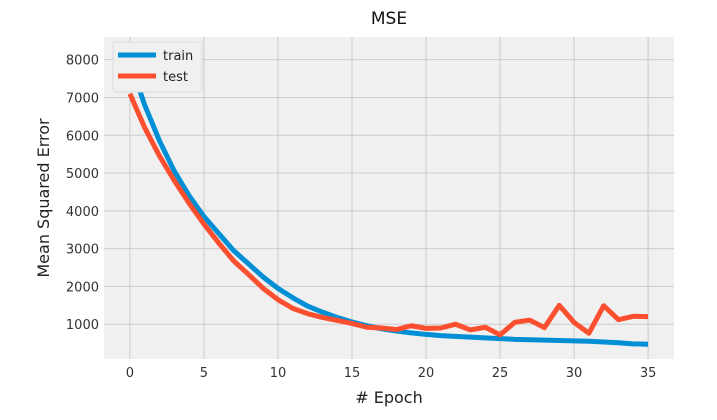  What do you see at coordinates (130, 373) in the screenshot?
I see `x-tick-label: 0` at bounding box center [130, 373].